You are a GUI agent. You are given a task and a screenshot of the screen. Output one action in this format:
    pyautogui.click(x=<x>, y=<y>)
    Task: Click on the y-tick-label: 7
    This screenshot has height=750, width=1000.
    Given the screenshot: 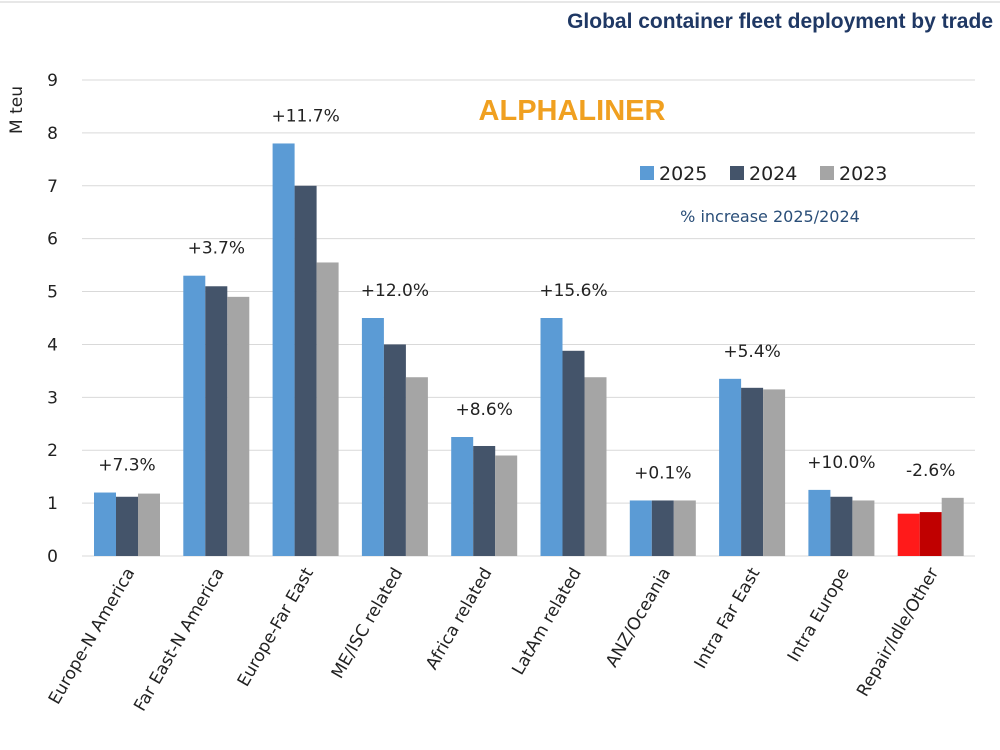 What is the action you would take?
    pyautogui.click(x=52, y=187)
    